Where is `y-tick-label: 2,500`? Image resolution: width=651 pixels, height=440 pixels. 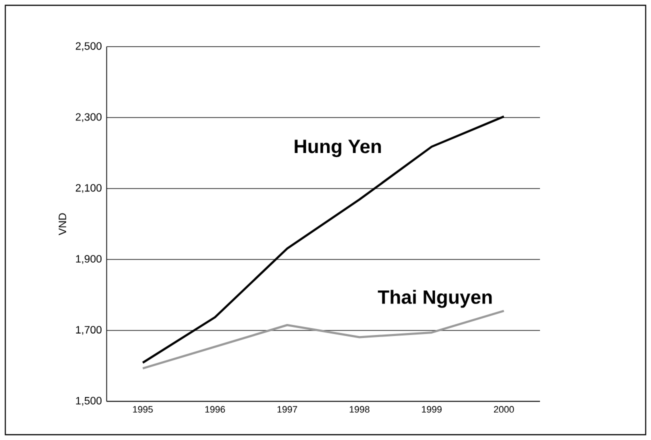 y-tick-label: 2,500 is located at coordinates (89, 47).